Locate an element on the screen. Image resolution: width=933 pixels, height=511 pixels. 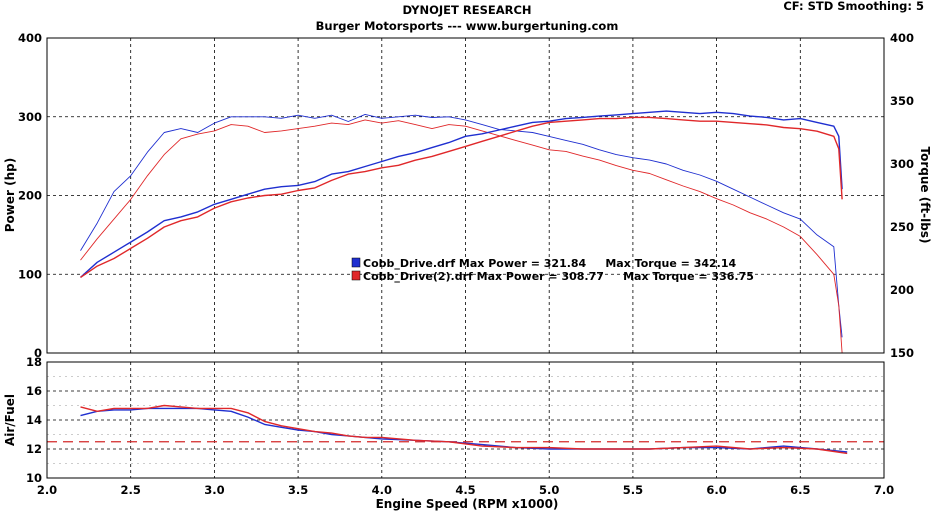
x-tick-label: 3.5 is located at coordinates (298, 490).